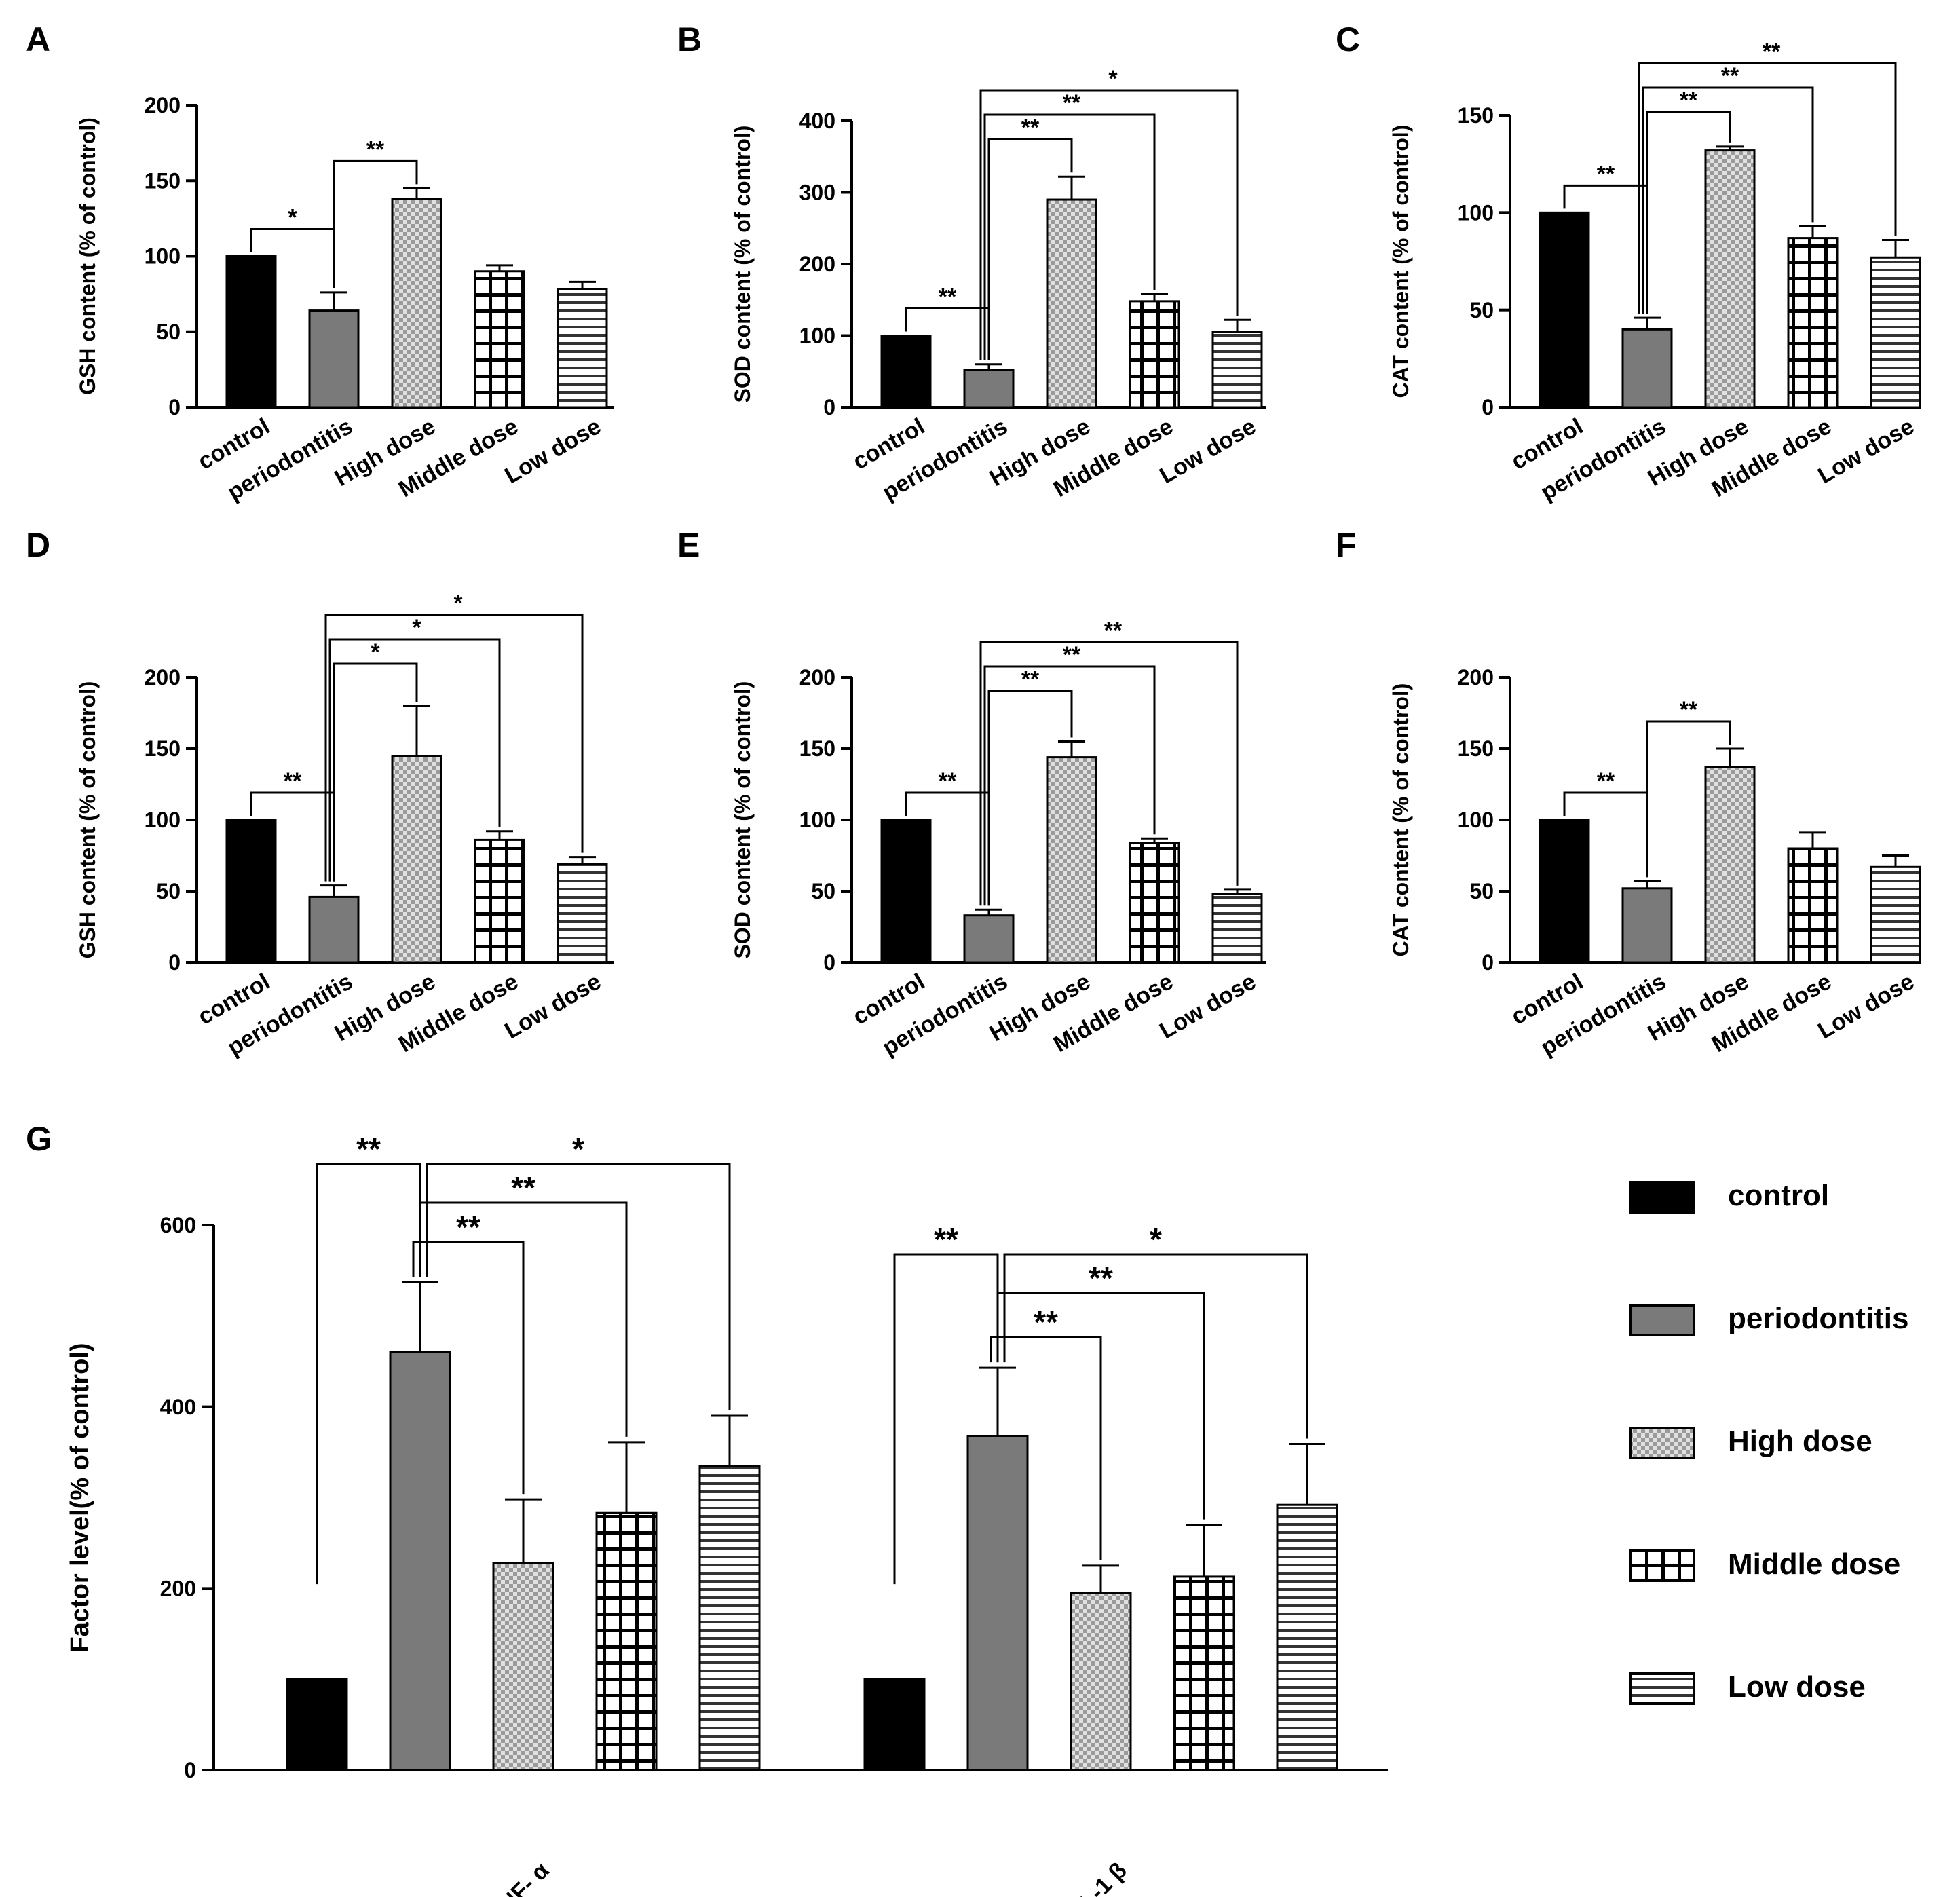  What do you see at coordinates (817, 193) in the screenshot?
I see `y-tick-label: 300` at bounding box center [817, 193].